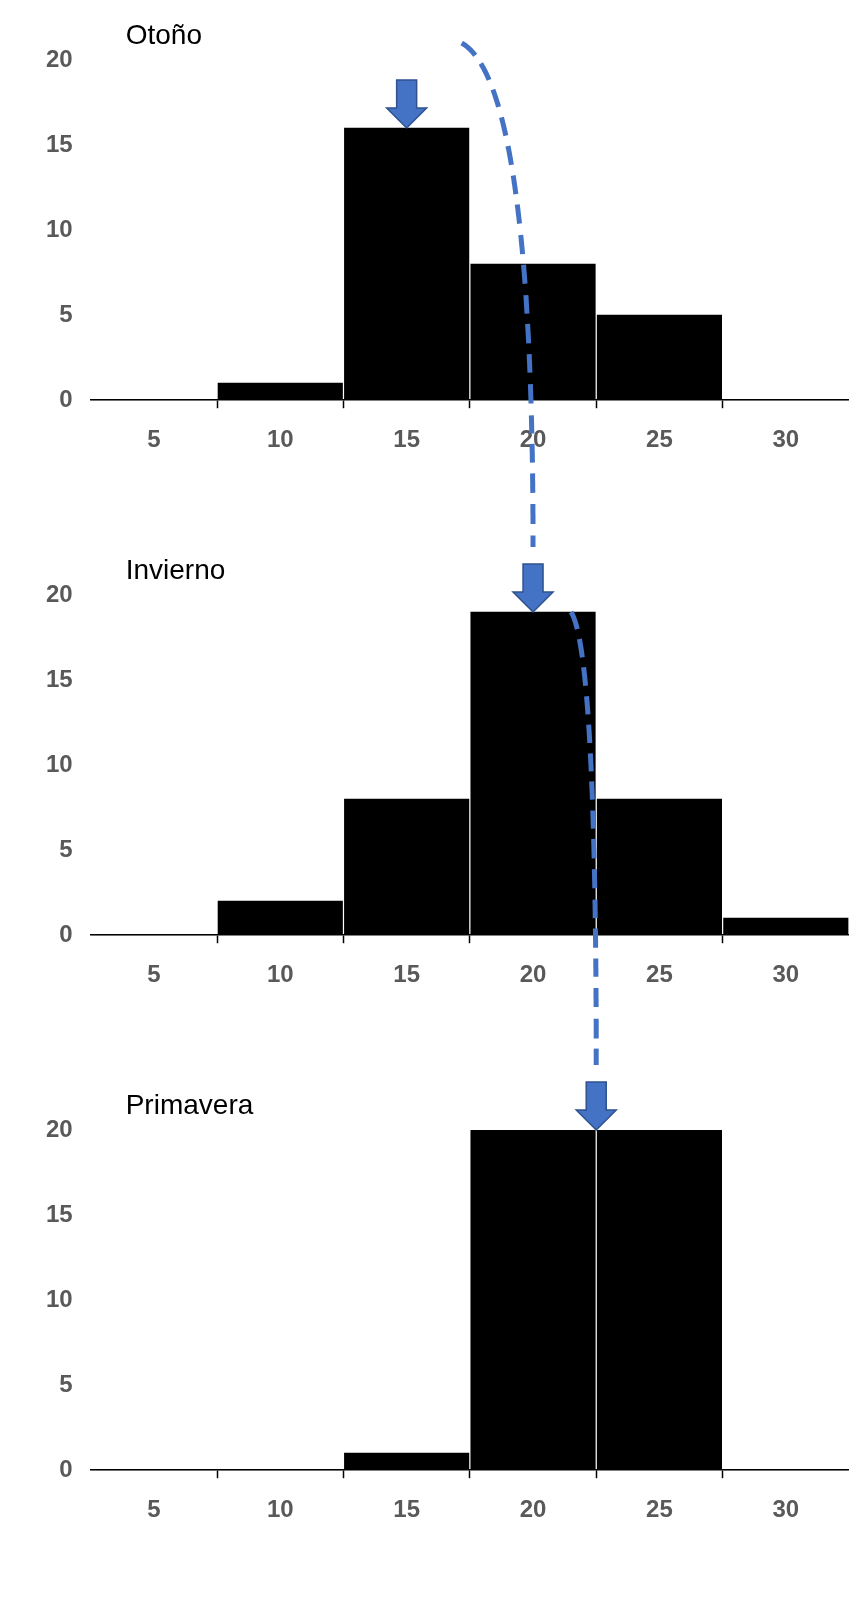 The height and width of the screenshot is (1613, 857). Describe the element at coordinates (175, 569) in the screenshot. I see `chart-title: Invierno` at that location.